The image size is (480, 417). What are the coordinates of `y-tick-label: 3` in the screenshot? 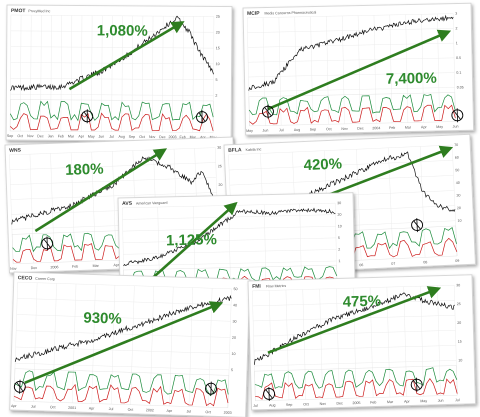 It's located at (456, 14).